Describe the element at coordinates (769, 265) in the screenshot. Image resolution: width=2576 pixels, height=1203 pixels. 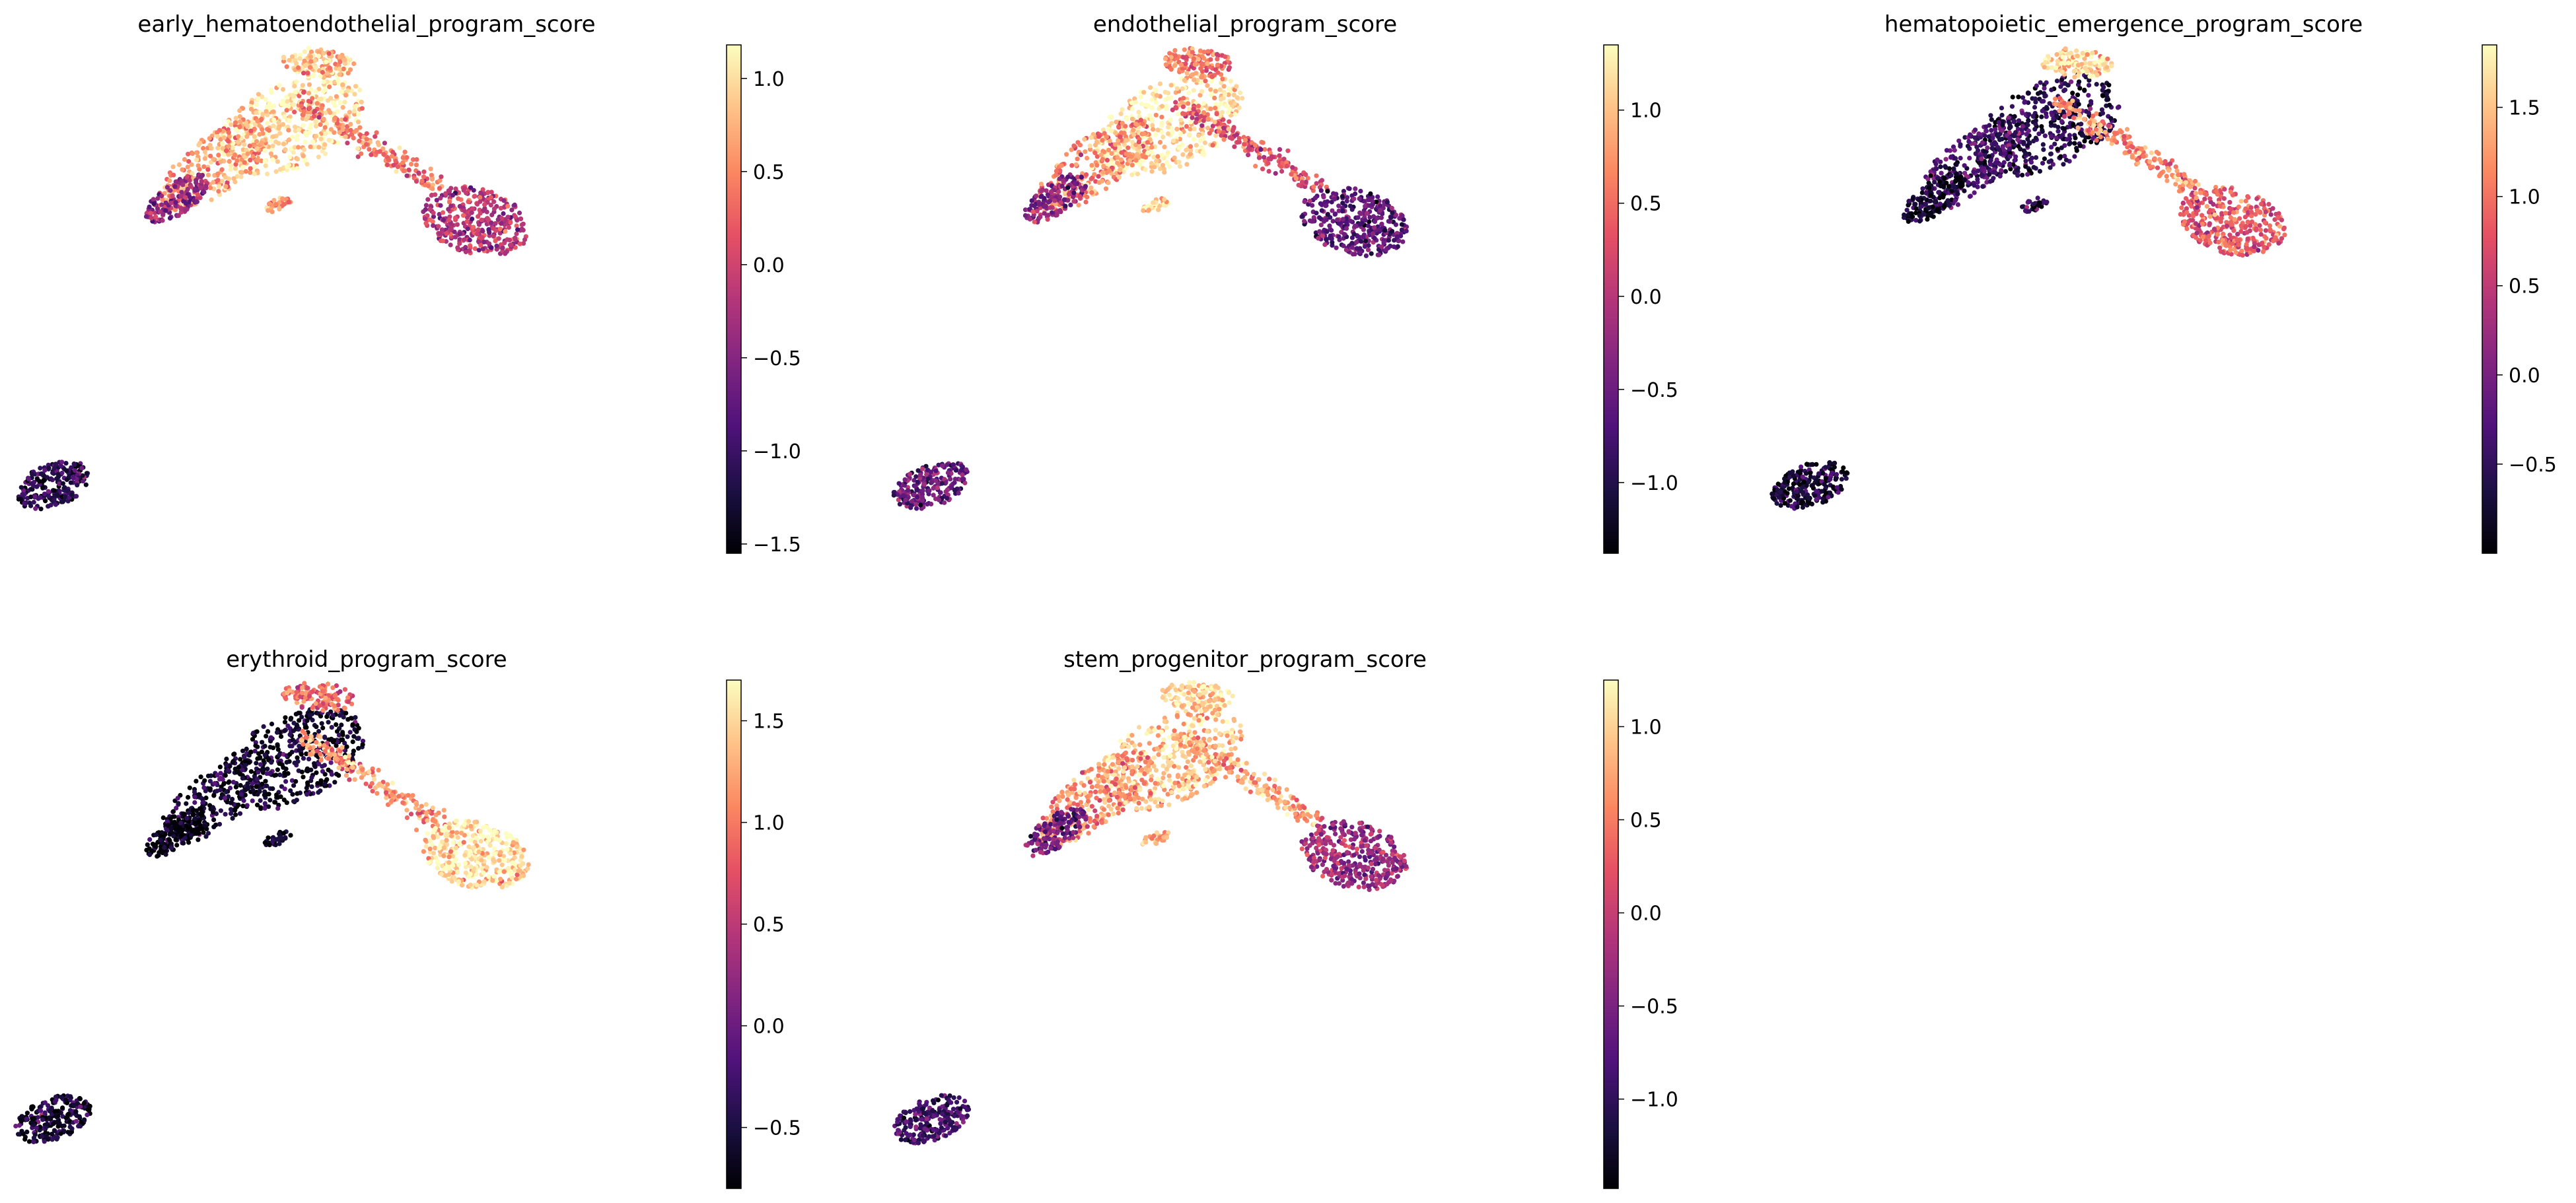
I see `colorbar-tick-label: 0.0` at that location.